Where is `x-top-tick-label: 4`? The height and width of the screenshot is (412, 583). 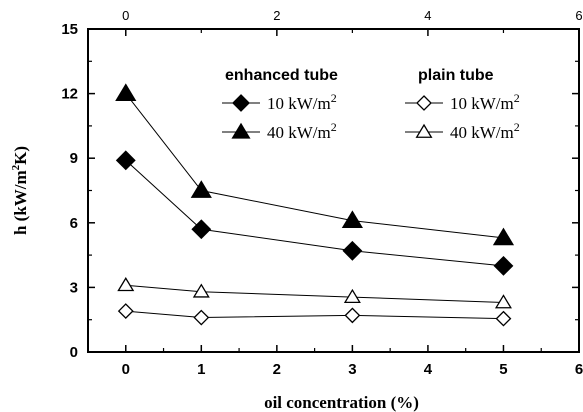
x-top-tick-label: 4 is located at coordinates (427, 15).